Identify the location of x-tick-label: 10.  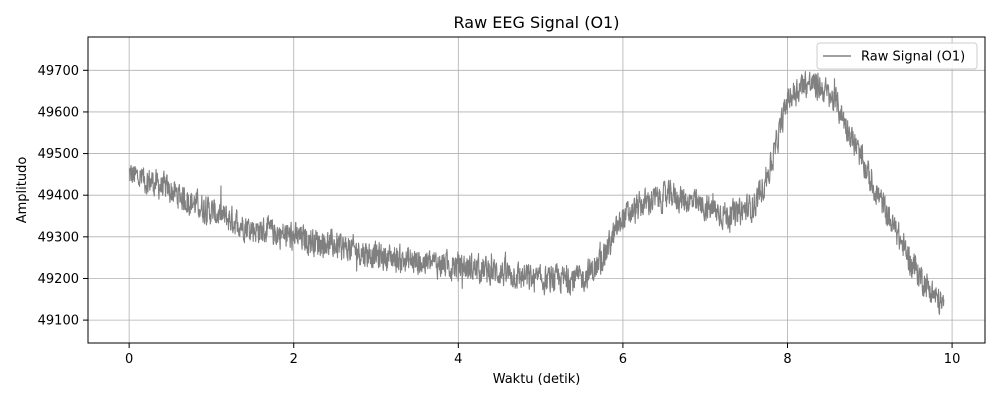
(952, 359).